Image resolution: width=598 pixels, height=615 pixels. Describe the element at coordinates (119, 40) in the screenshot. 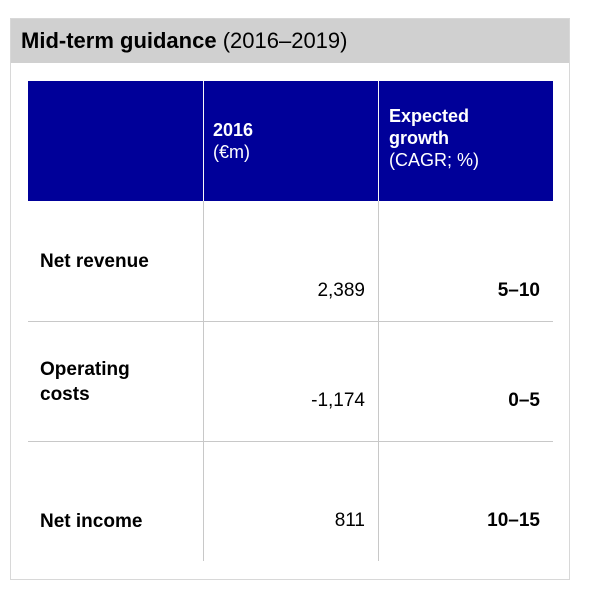

I see `title-main: Mid-term guidance` at that location.